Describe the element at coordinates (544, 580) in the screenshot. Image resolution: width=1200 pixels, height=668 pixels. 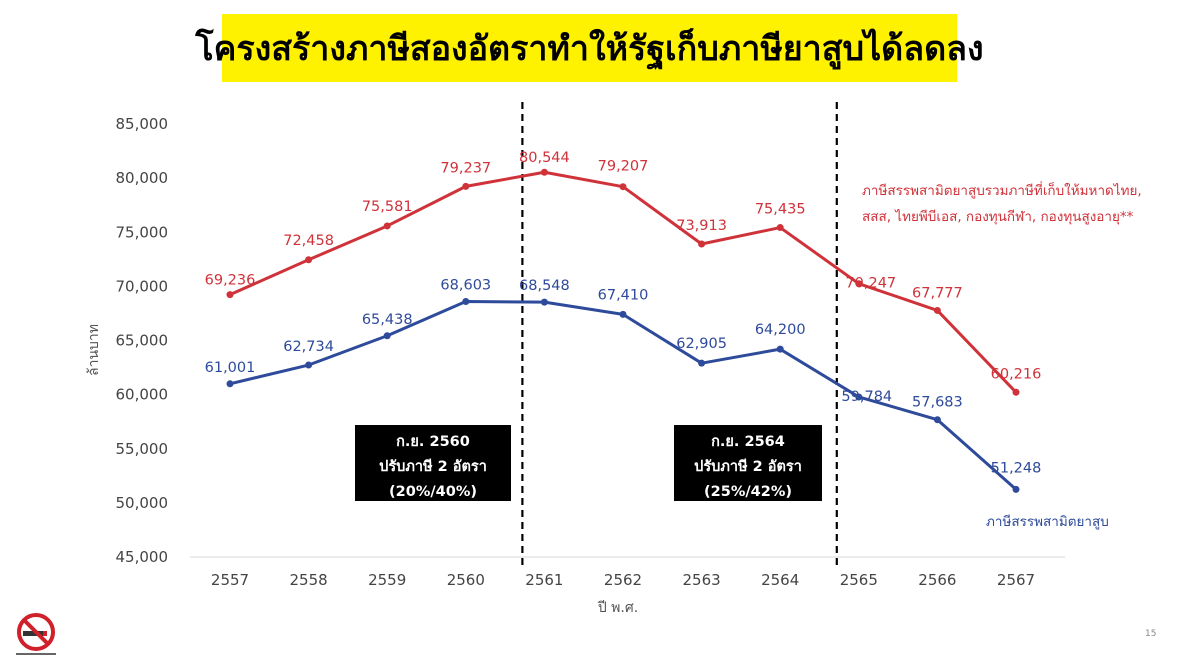
I see `x-tick-label: 2561` at that location.